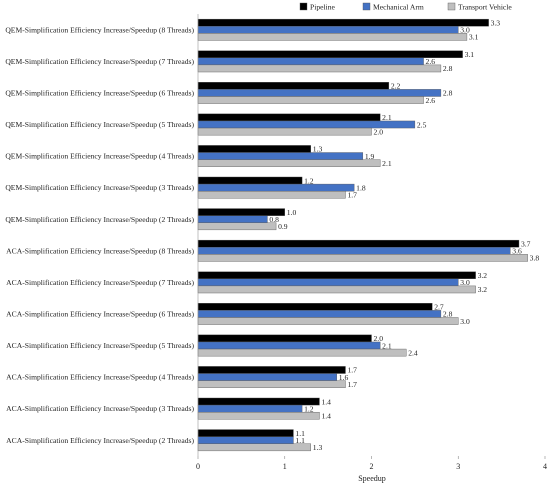 Image resolution: width=550 pixels, height=484 pixels. What do you see at coordinates (198, 466) in the screenshot?
I see `x-tick-label: 0` at bounding box center [198, 466].